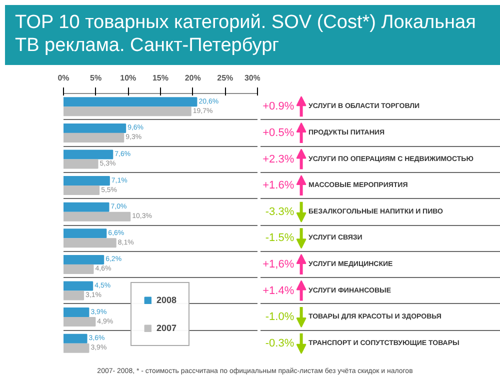 Image resolution: width=500 pixels, height=383 pixels. Describe the element at coordinates (225, 78) in the screenshot. I see `x-tick-label: 25%` at that location.